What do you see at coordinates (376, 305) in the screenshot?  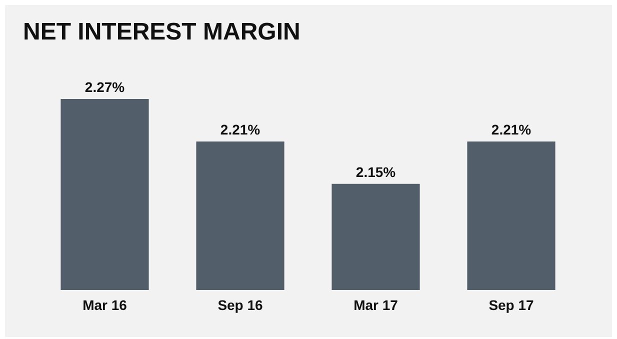 I see `x-tick-label: Mar 17` at bounding box center [376, 305].